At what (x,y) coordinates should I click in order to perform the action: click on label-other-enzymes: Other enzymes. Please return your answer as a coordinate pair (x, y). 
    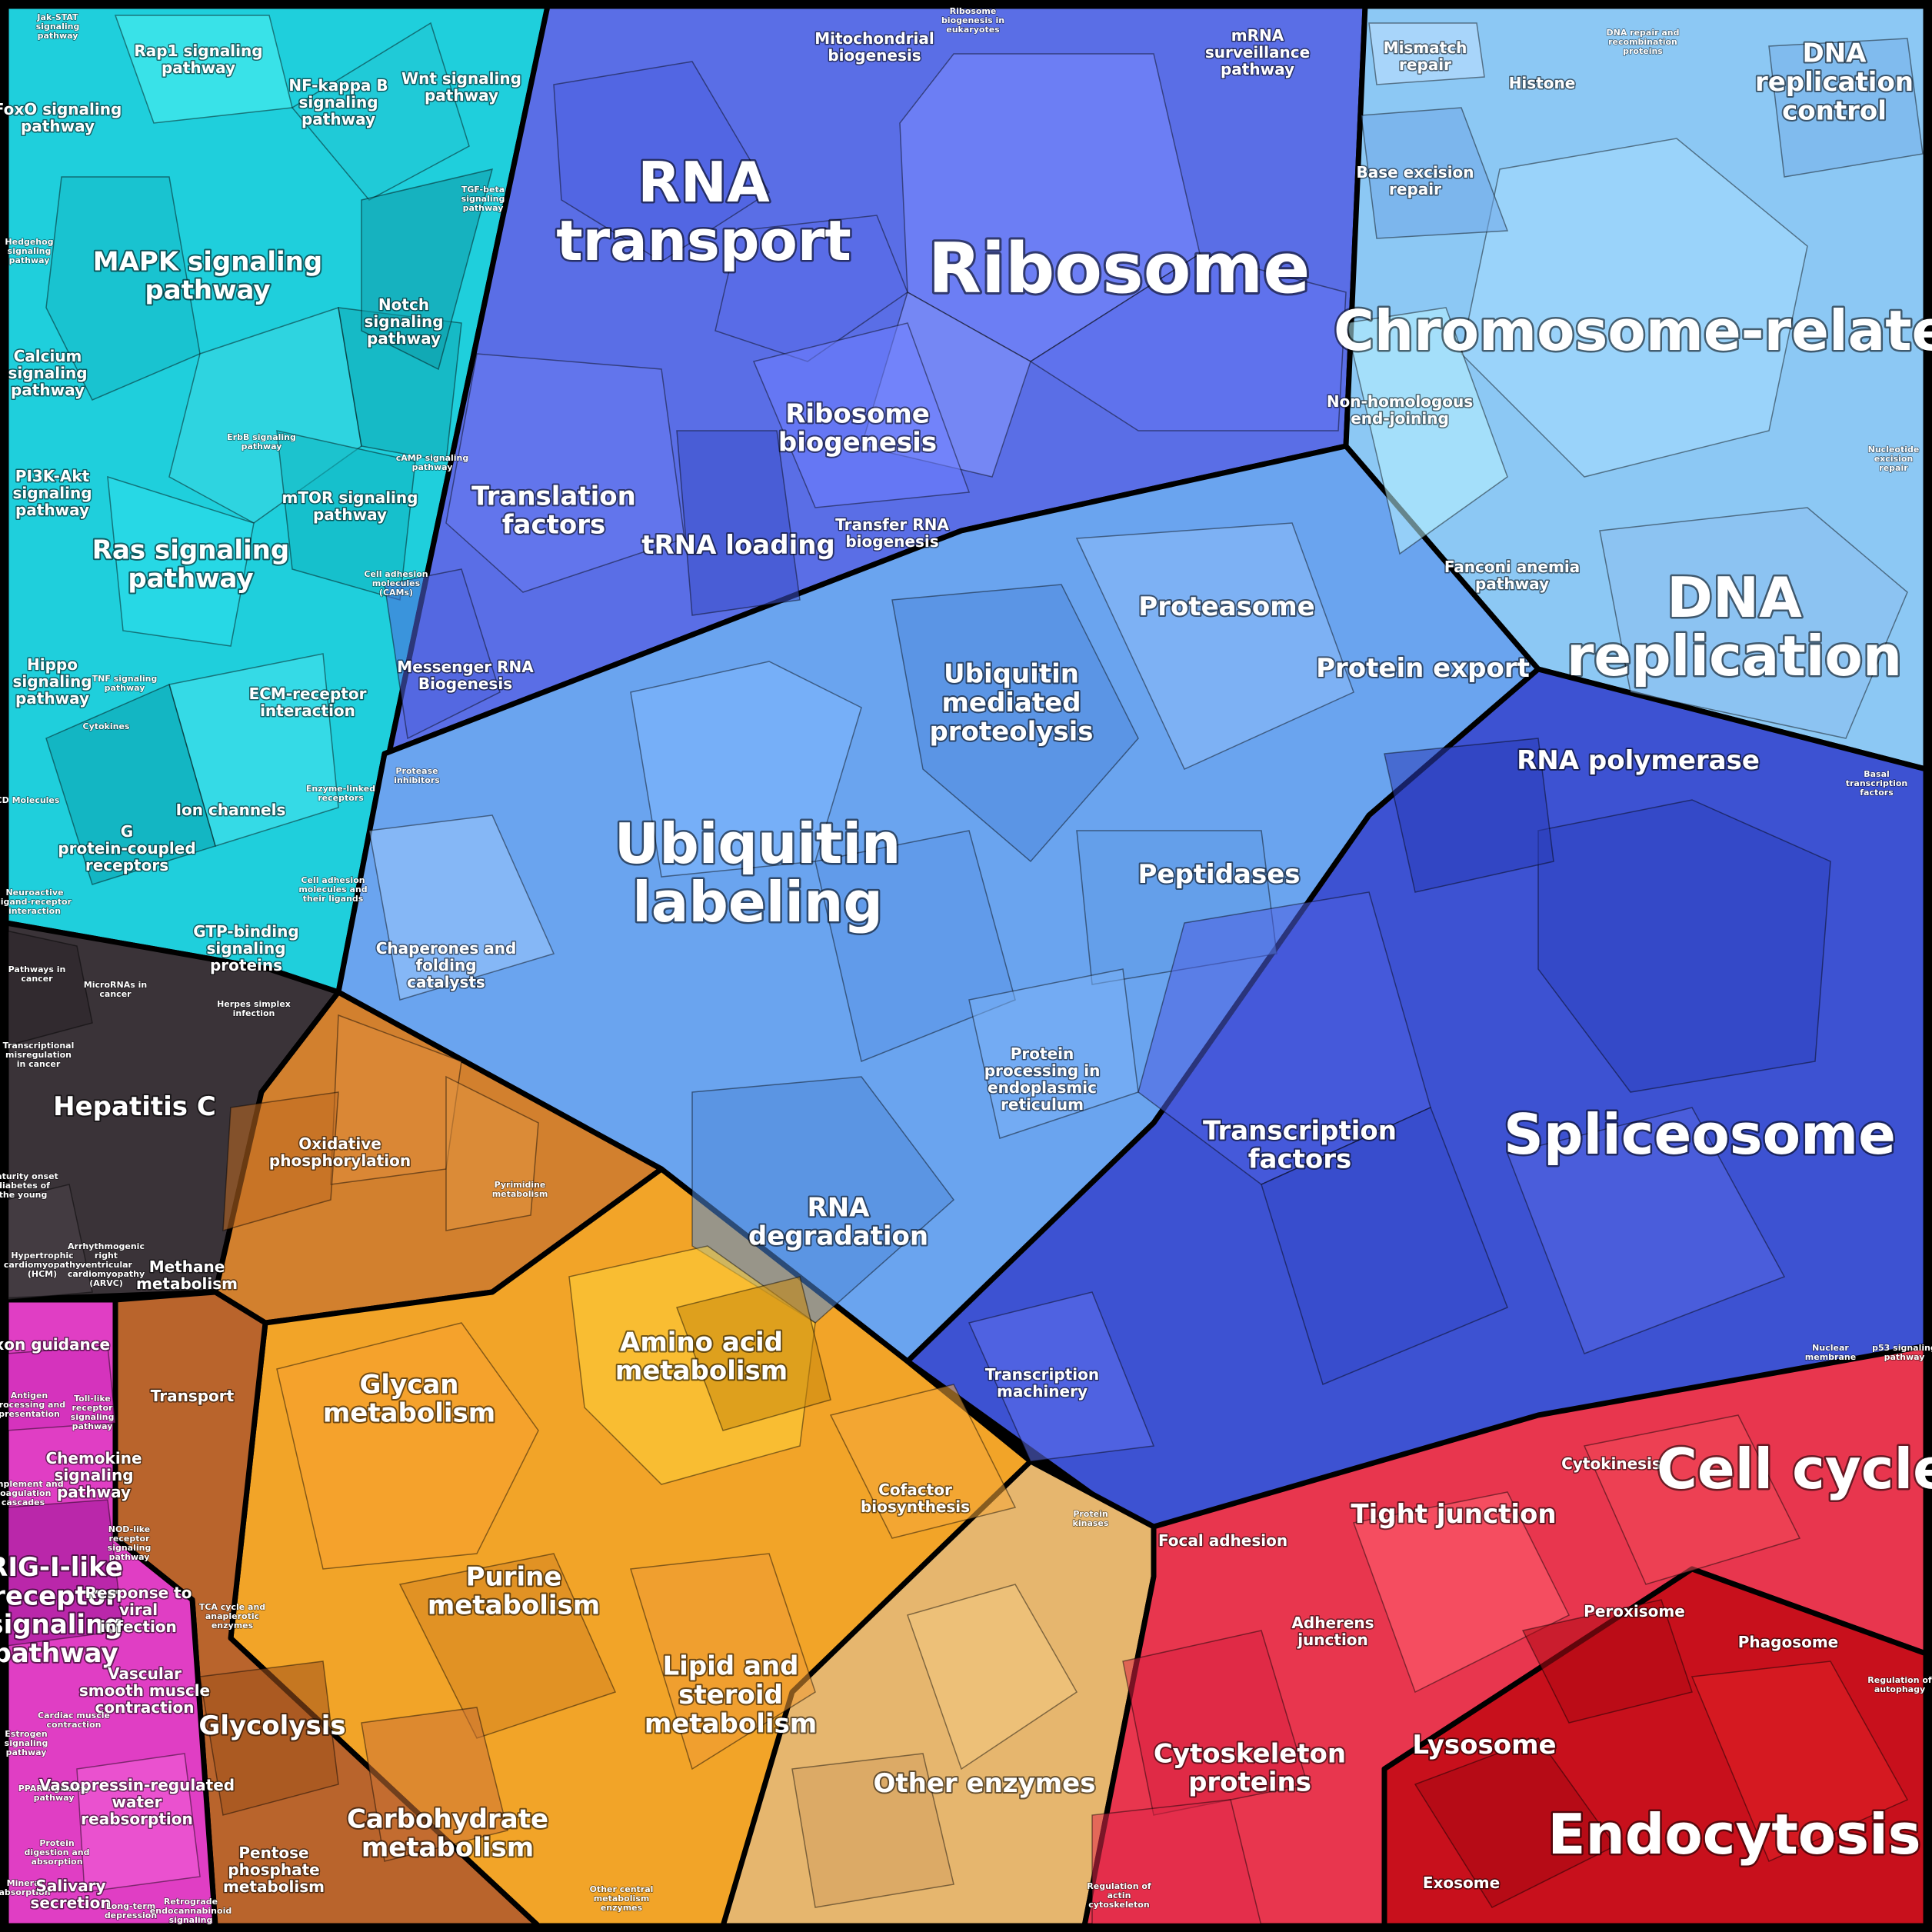
    Looking at the image, I should click on (985, 1783).